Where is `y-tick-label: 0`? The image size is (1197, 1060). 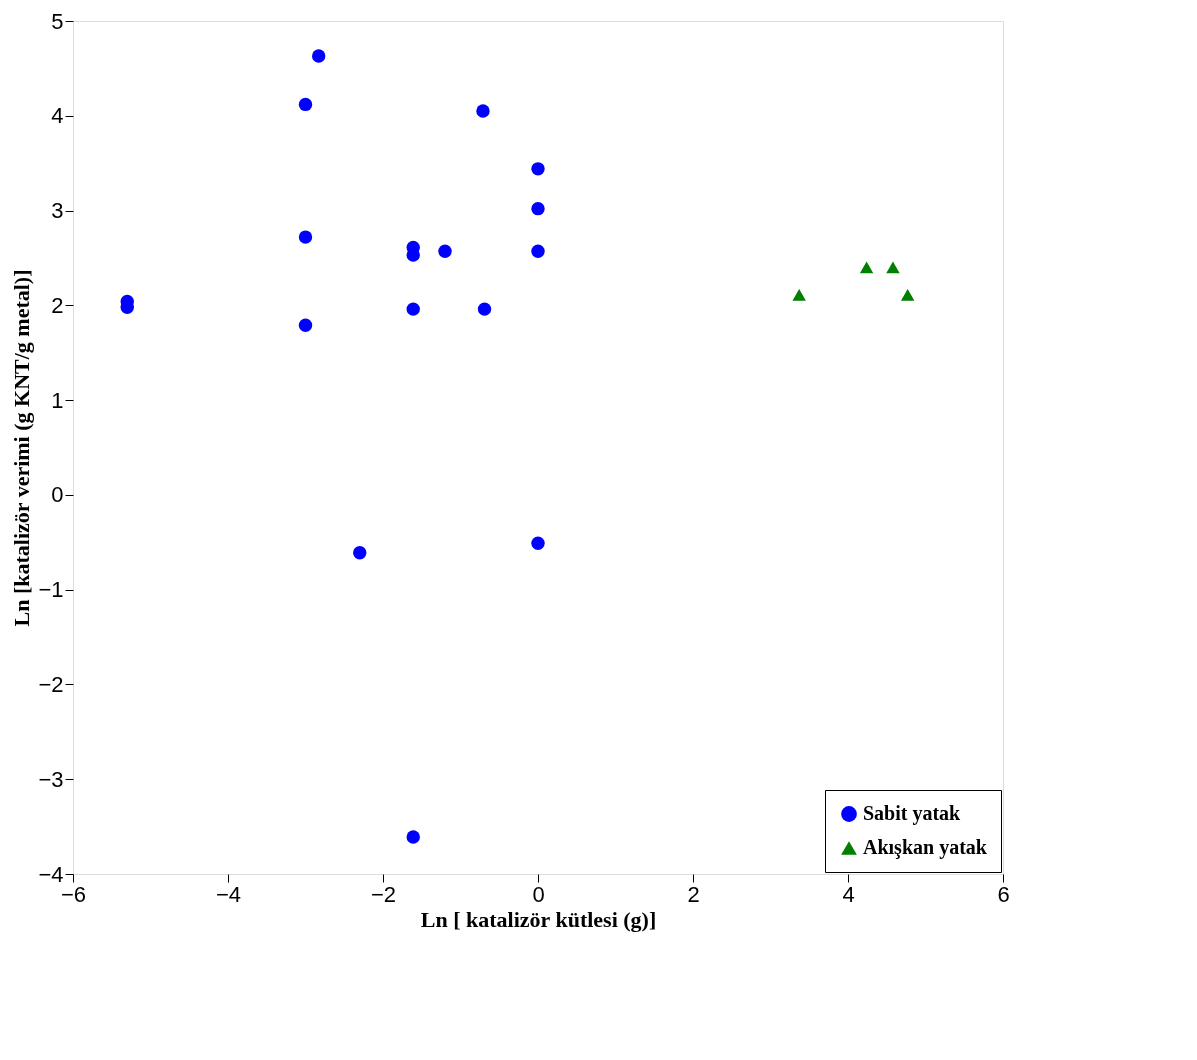 y-tick-label: 0 is located at coordinates (57, 495).